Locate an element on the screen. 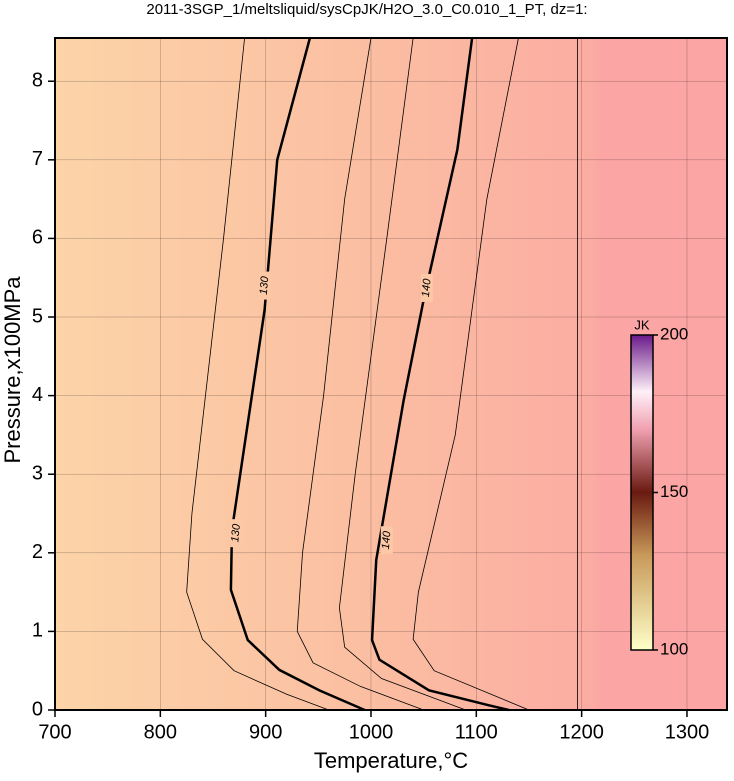 This screenshot has height=781, width=734. x-tick-label: 700 is located at coordinates (54, 732).